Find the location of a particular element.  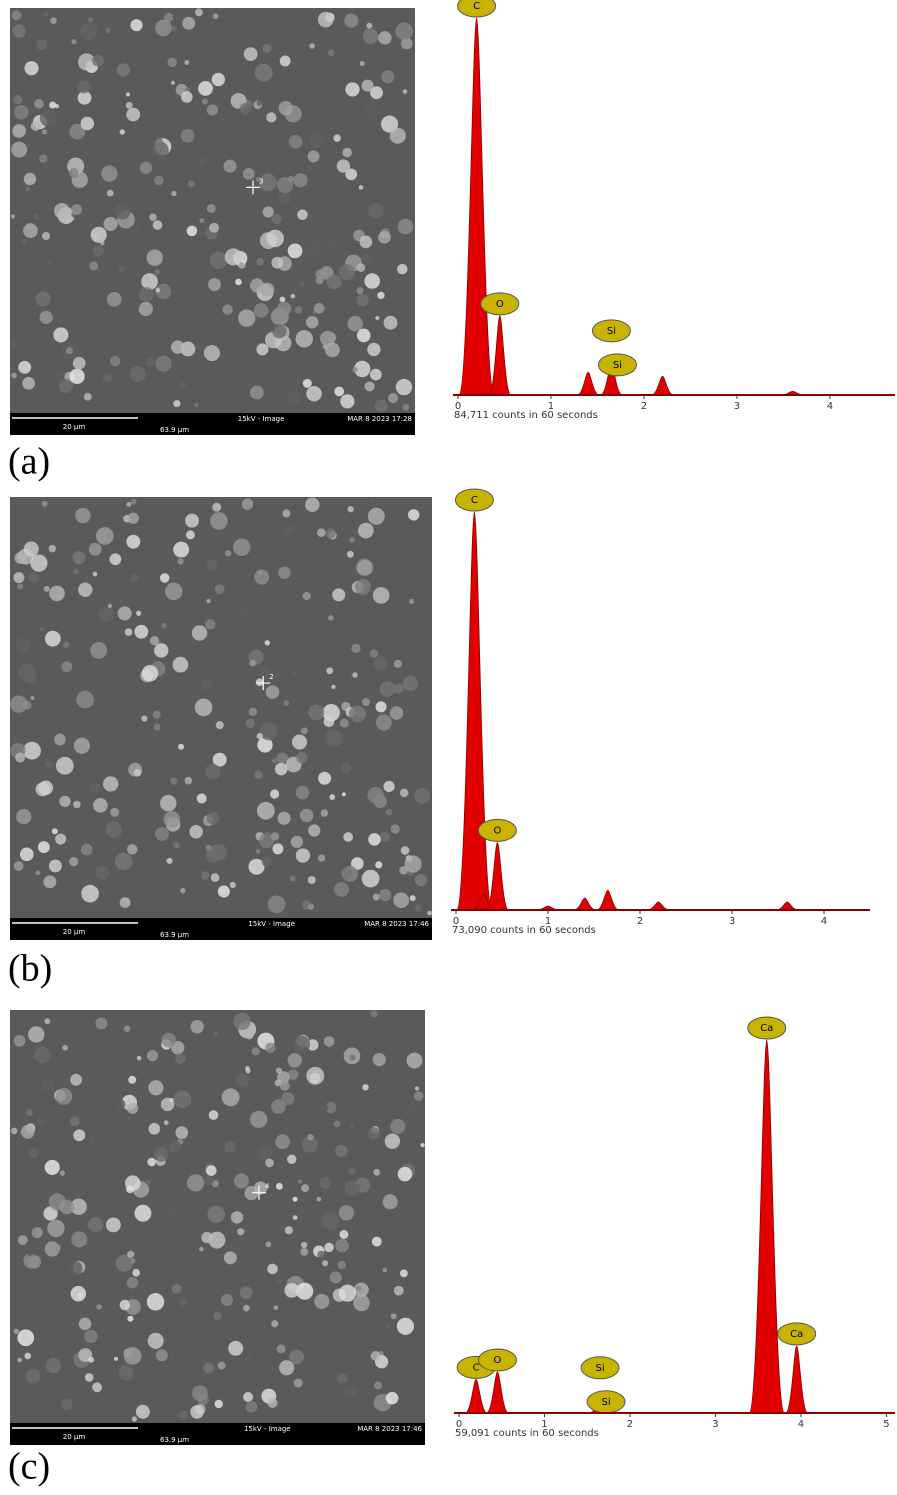

scale-bar-label: 20 µm is located at coordinates (74, 1437).